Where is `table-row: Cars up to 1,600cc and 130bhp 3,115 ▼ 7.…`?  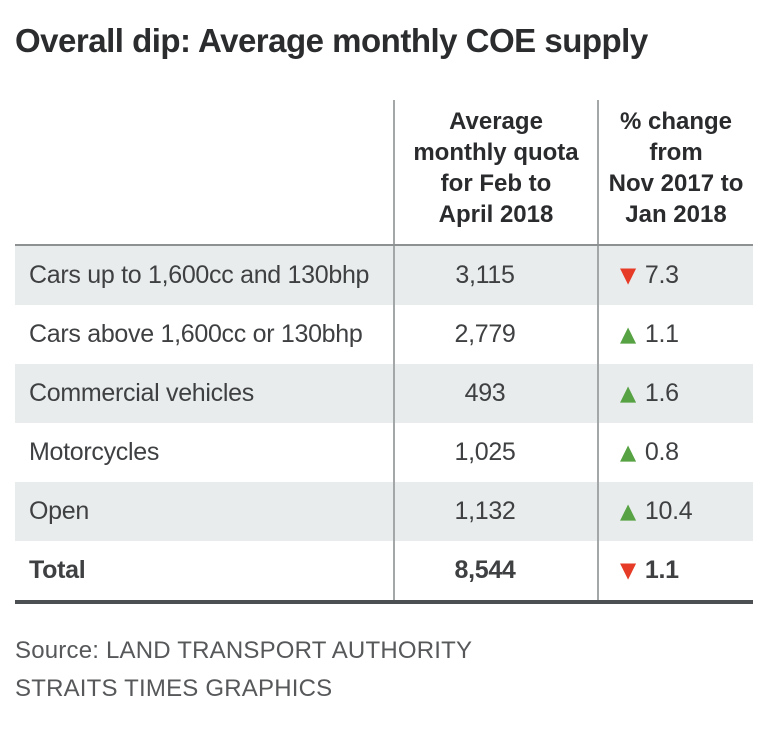 table-row: Cars up to 1,600cc and 130bhp 3,115 ▼ 7.… is located at coordinates (384, 275).